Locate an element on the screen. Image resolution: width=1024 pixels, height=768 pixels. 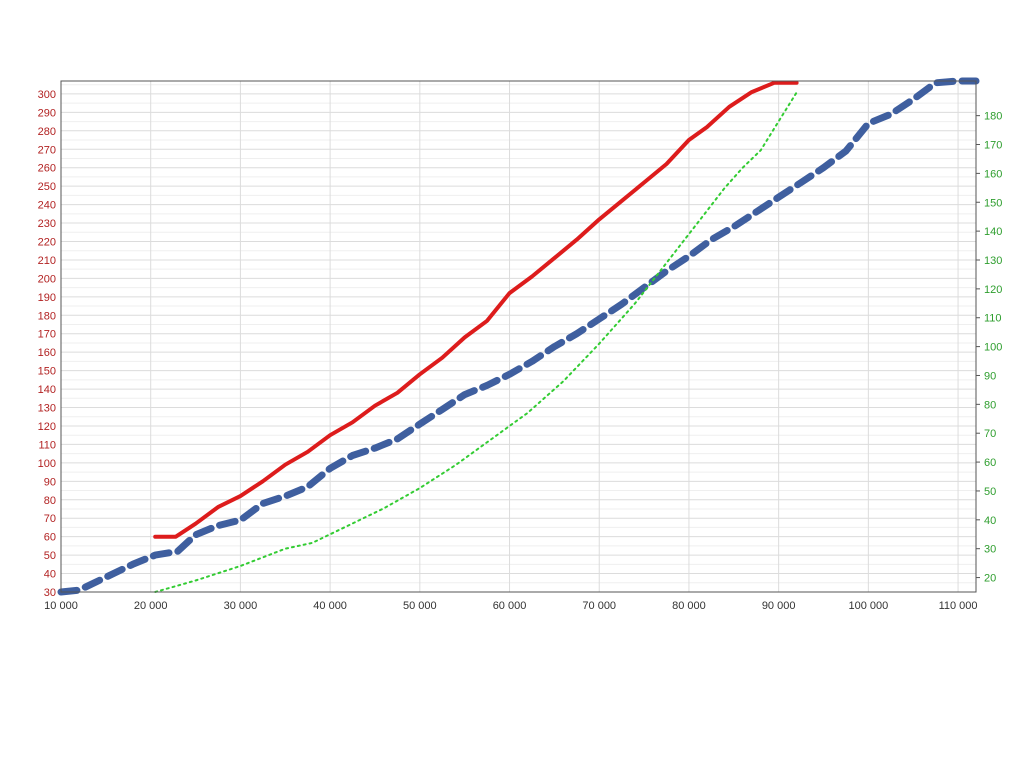
x-axis-tick-label: 70 000 is located at coordinates (599, 606).